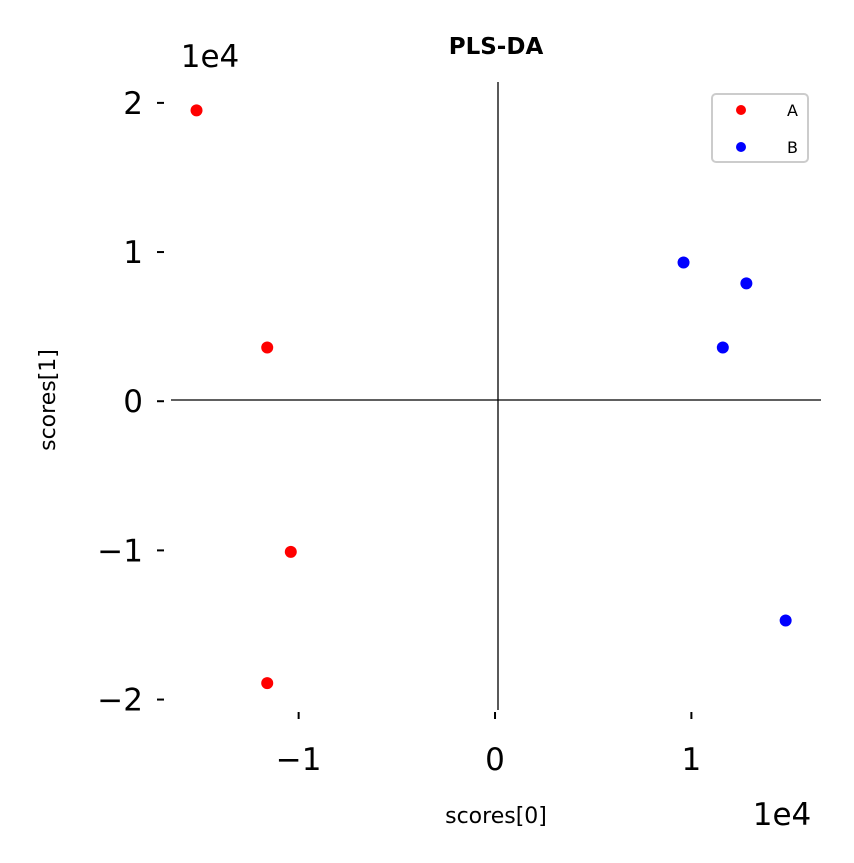 This screenshot has height=863, width=854. Describe the element at coordinates (741, 147) in the screenshot. I see `legend-marker-b` at that location.